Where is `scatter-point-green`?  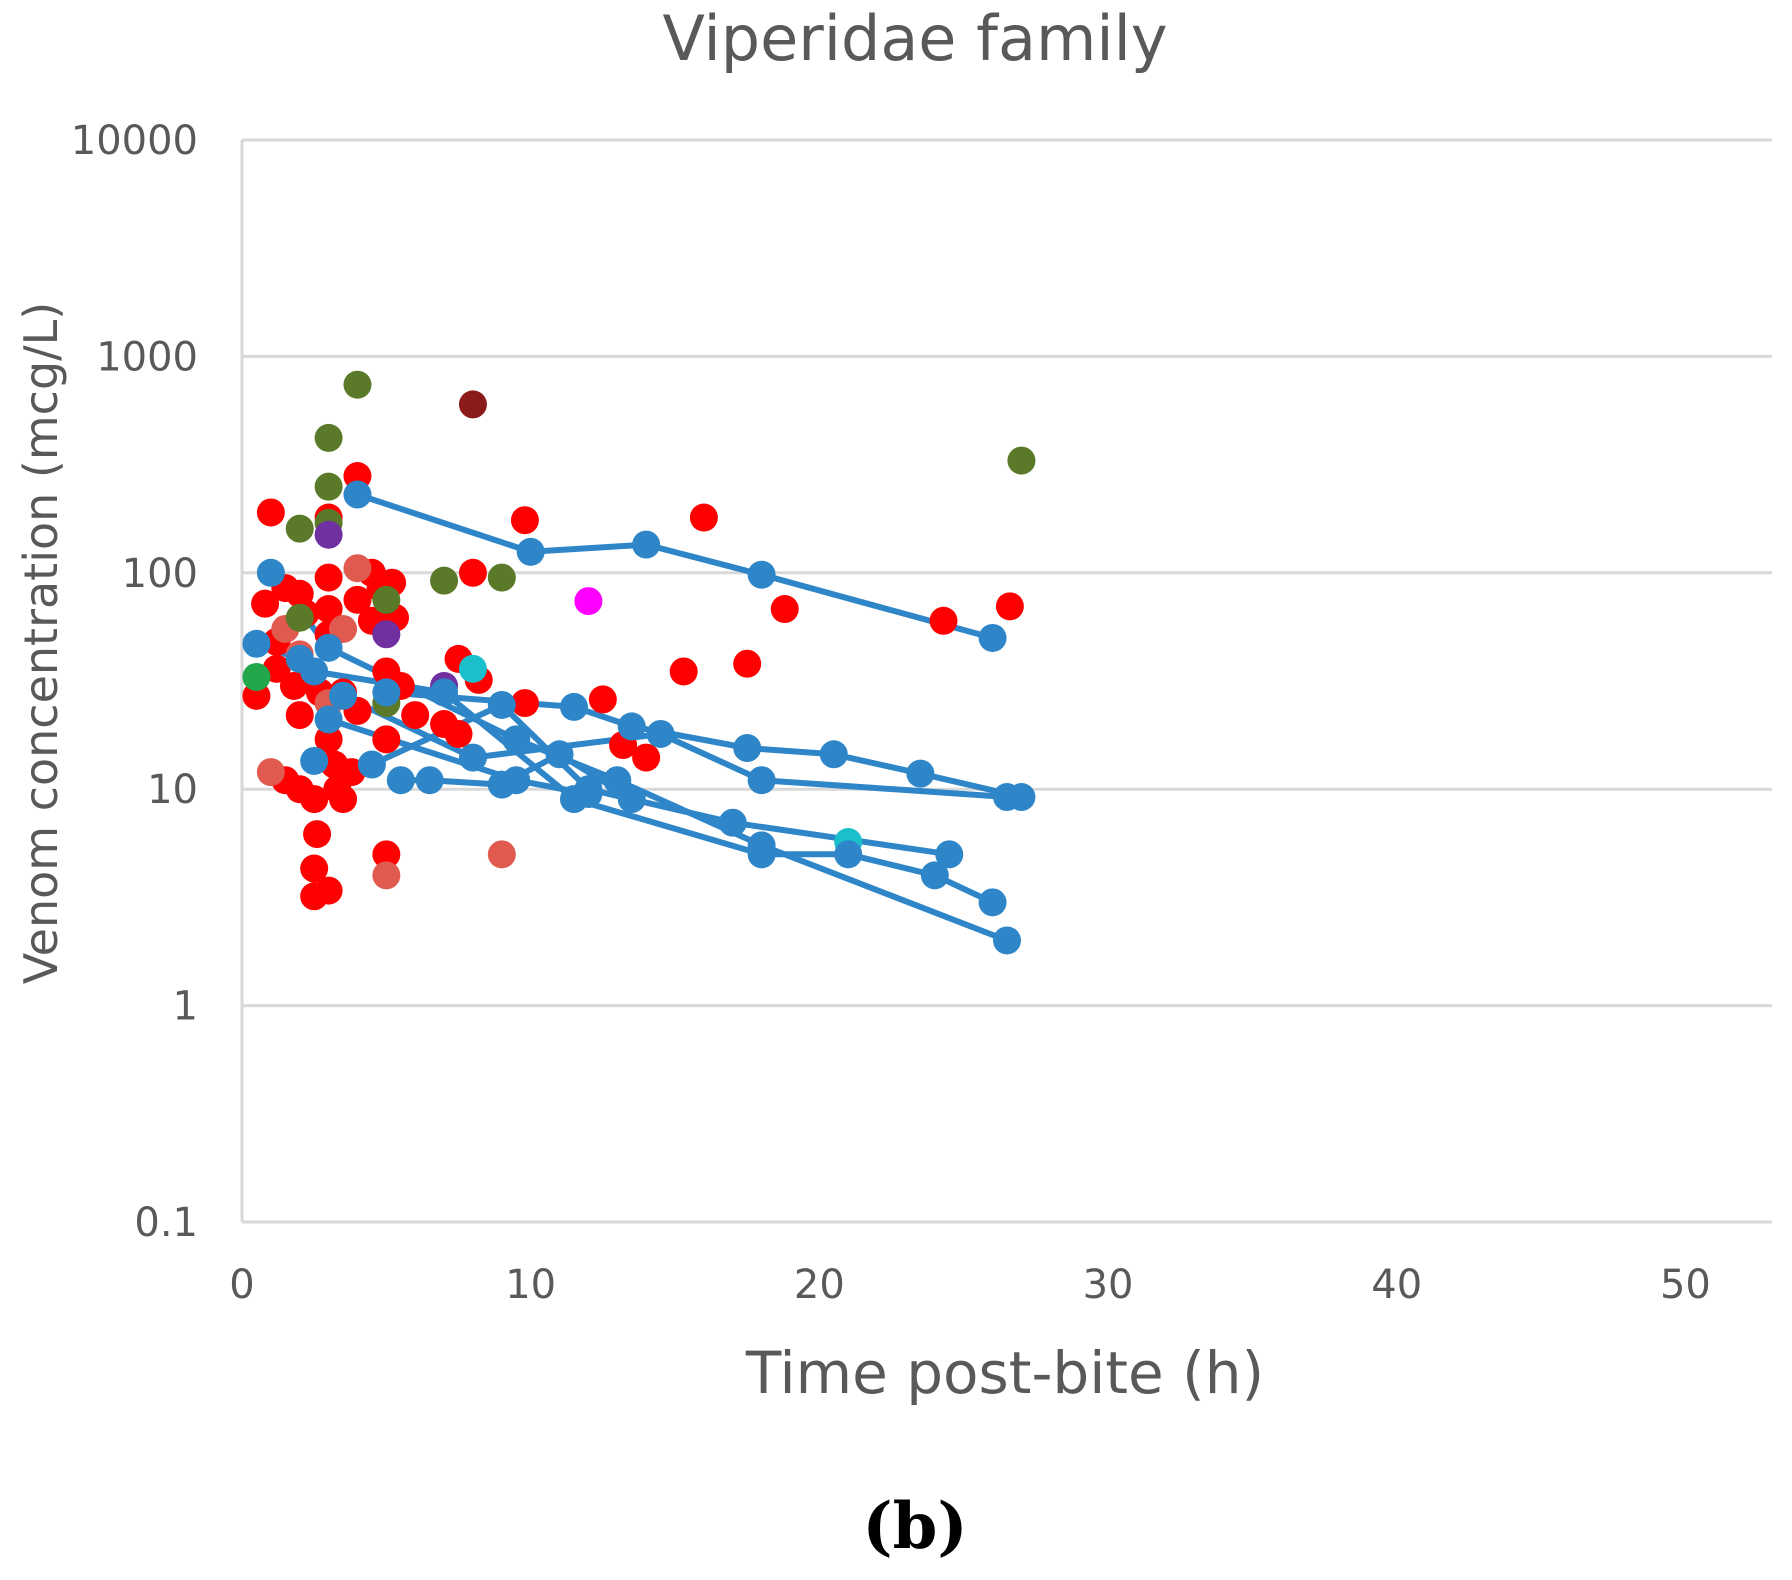
scatter-point-green is located at coordinates (256, 676).